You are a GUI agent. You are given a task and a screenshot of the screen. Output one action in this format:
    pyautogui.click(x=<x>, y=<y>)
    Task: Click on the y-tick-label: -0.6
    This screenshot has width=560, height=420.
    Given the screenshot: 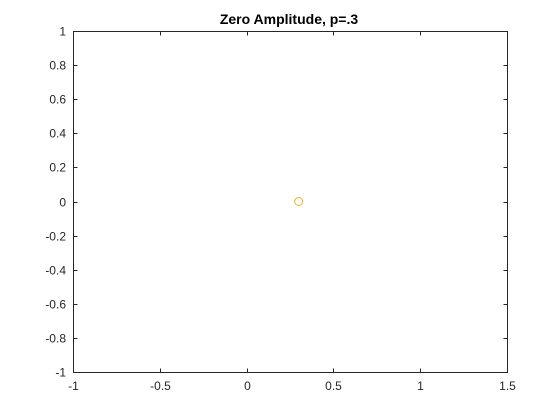 What is the action you would take?
    pyautogui.click(x=55, y=305)
    